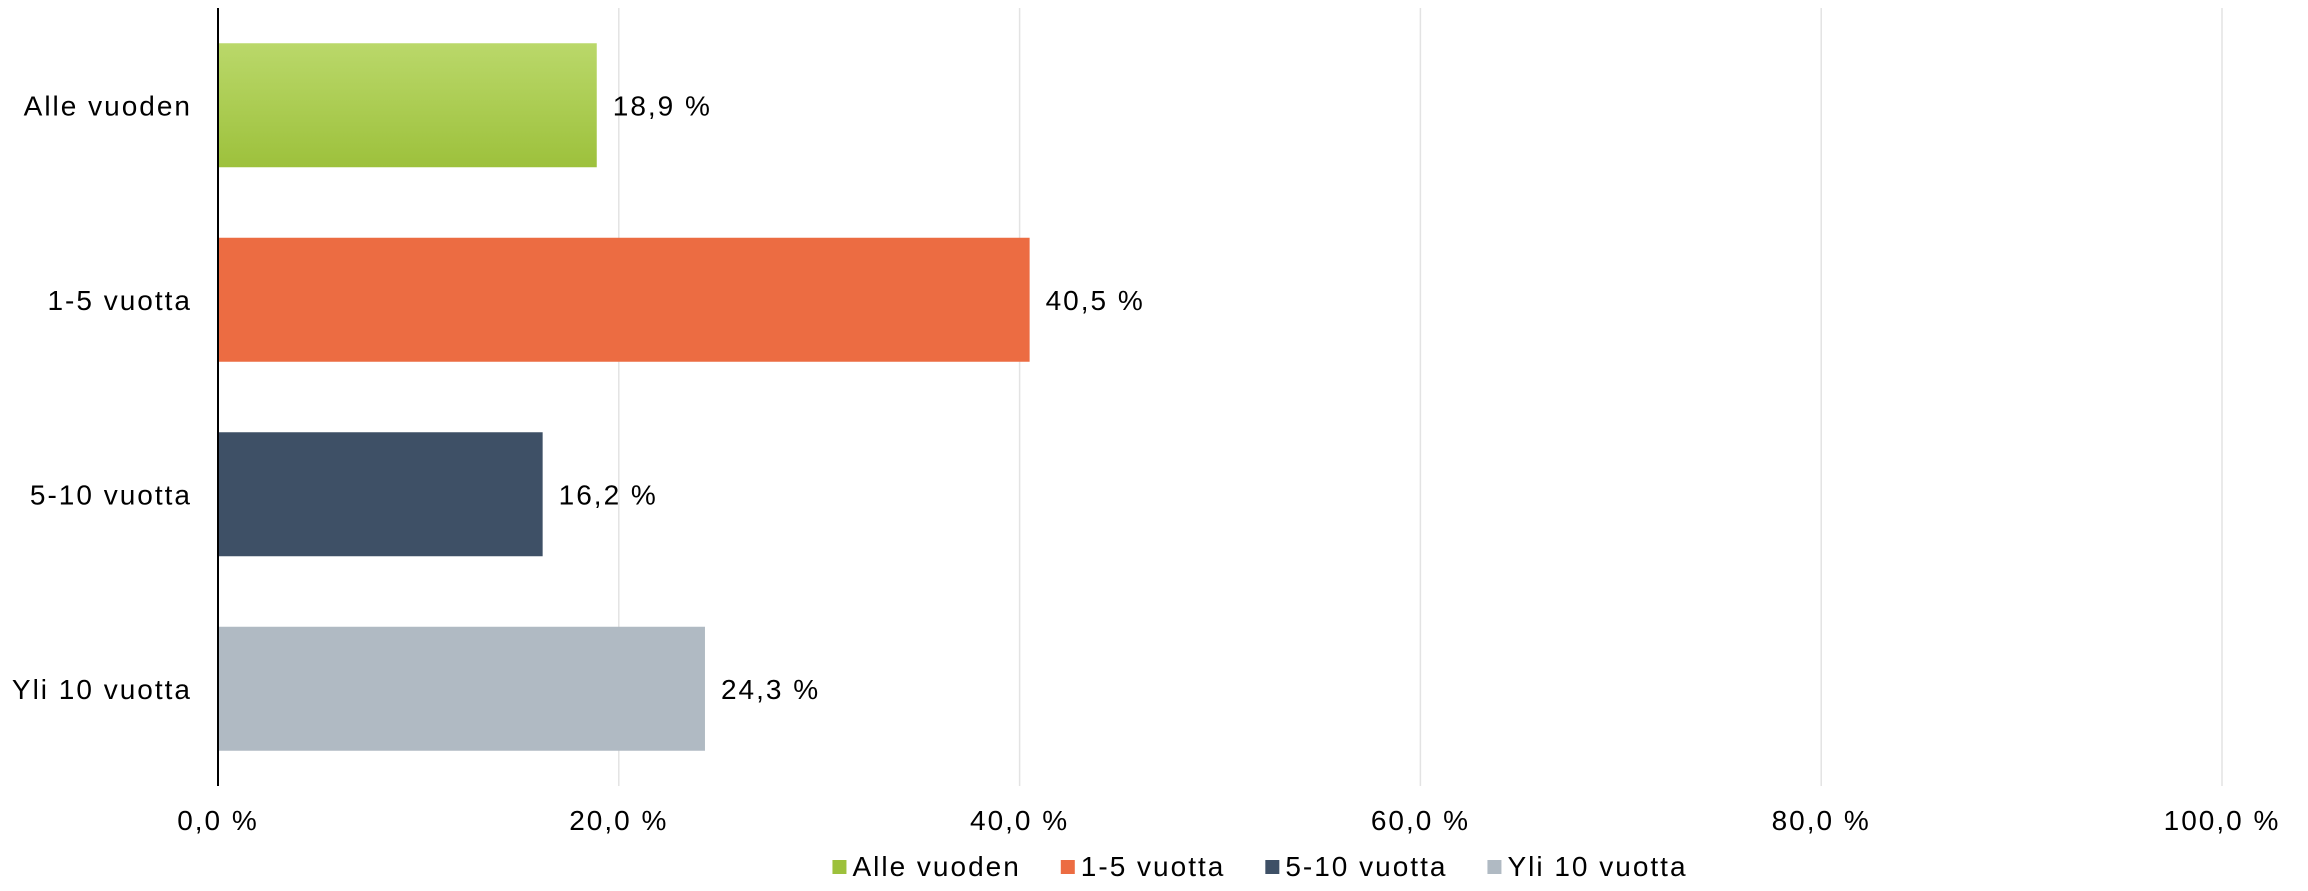 The height and width of the screenshot is (891, 2308). What do you see at coordinates (770, 689) in the screenshot?
I see `value-label: 24,3 %` at bounding box center [770, 689].